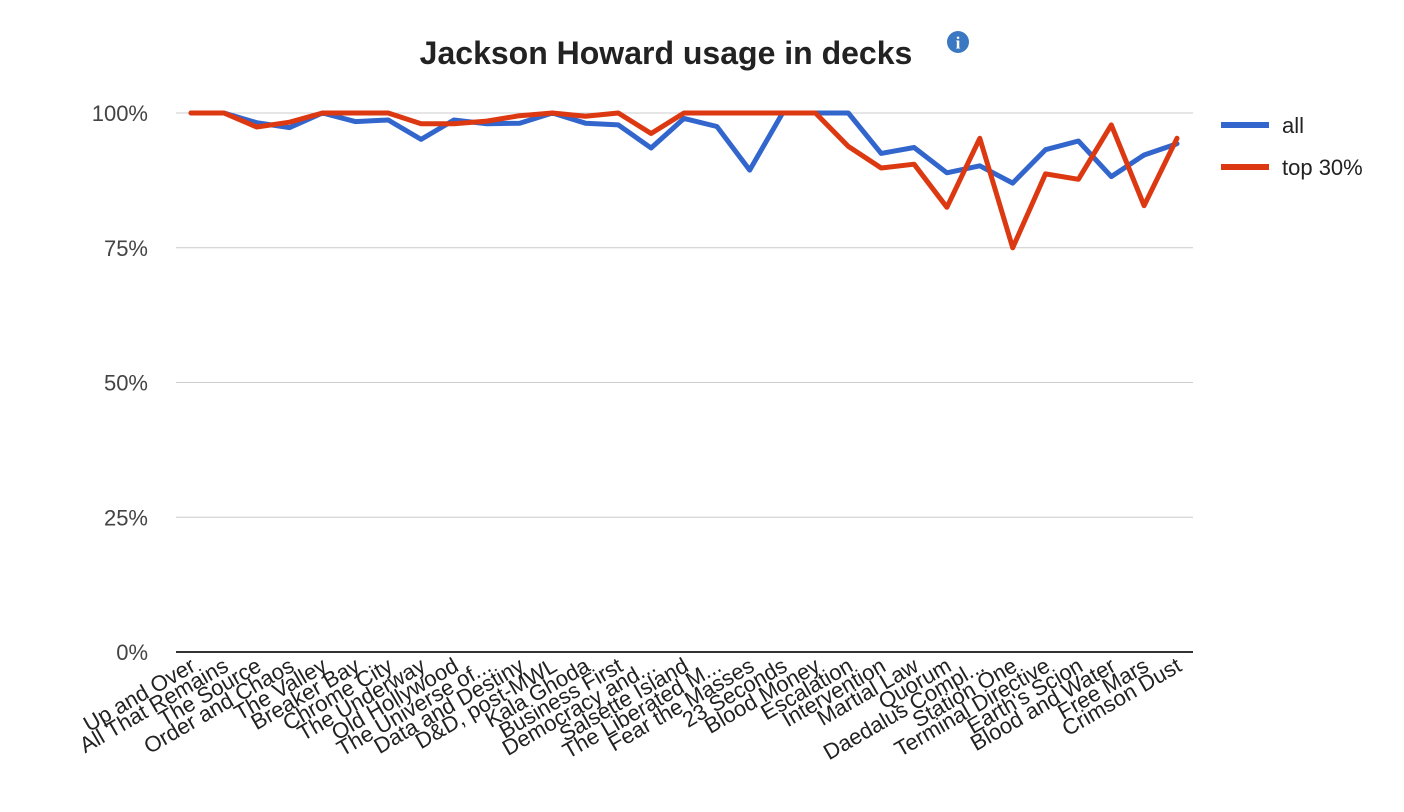 The width and height of the screenshot is (1404, 812). Describe the element at coordinates (120, 113) in the screenshot. I see `y-tick-label: 100%` at that location.